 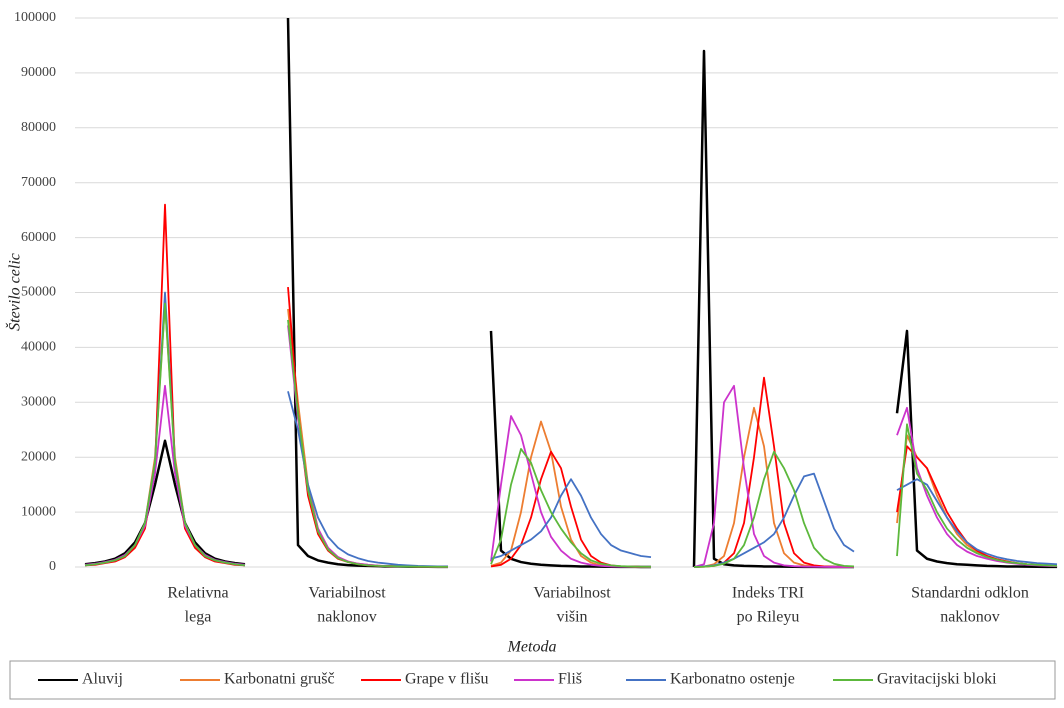 I want to click on legend-label: Fliš, so click(x=570, y=679).